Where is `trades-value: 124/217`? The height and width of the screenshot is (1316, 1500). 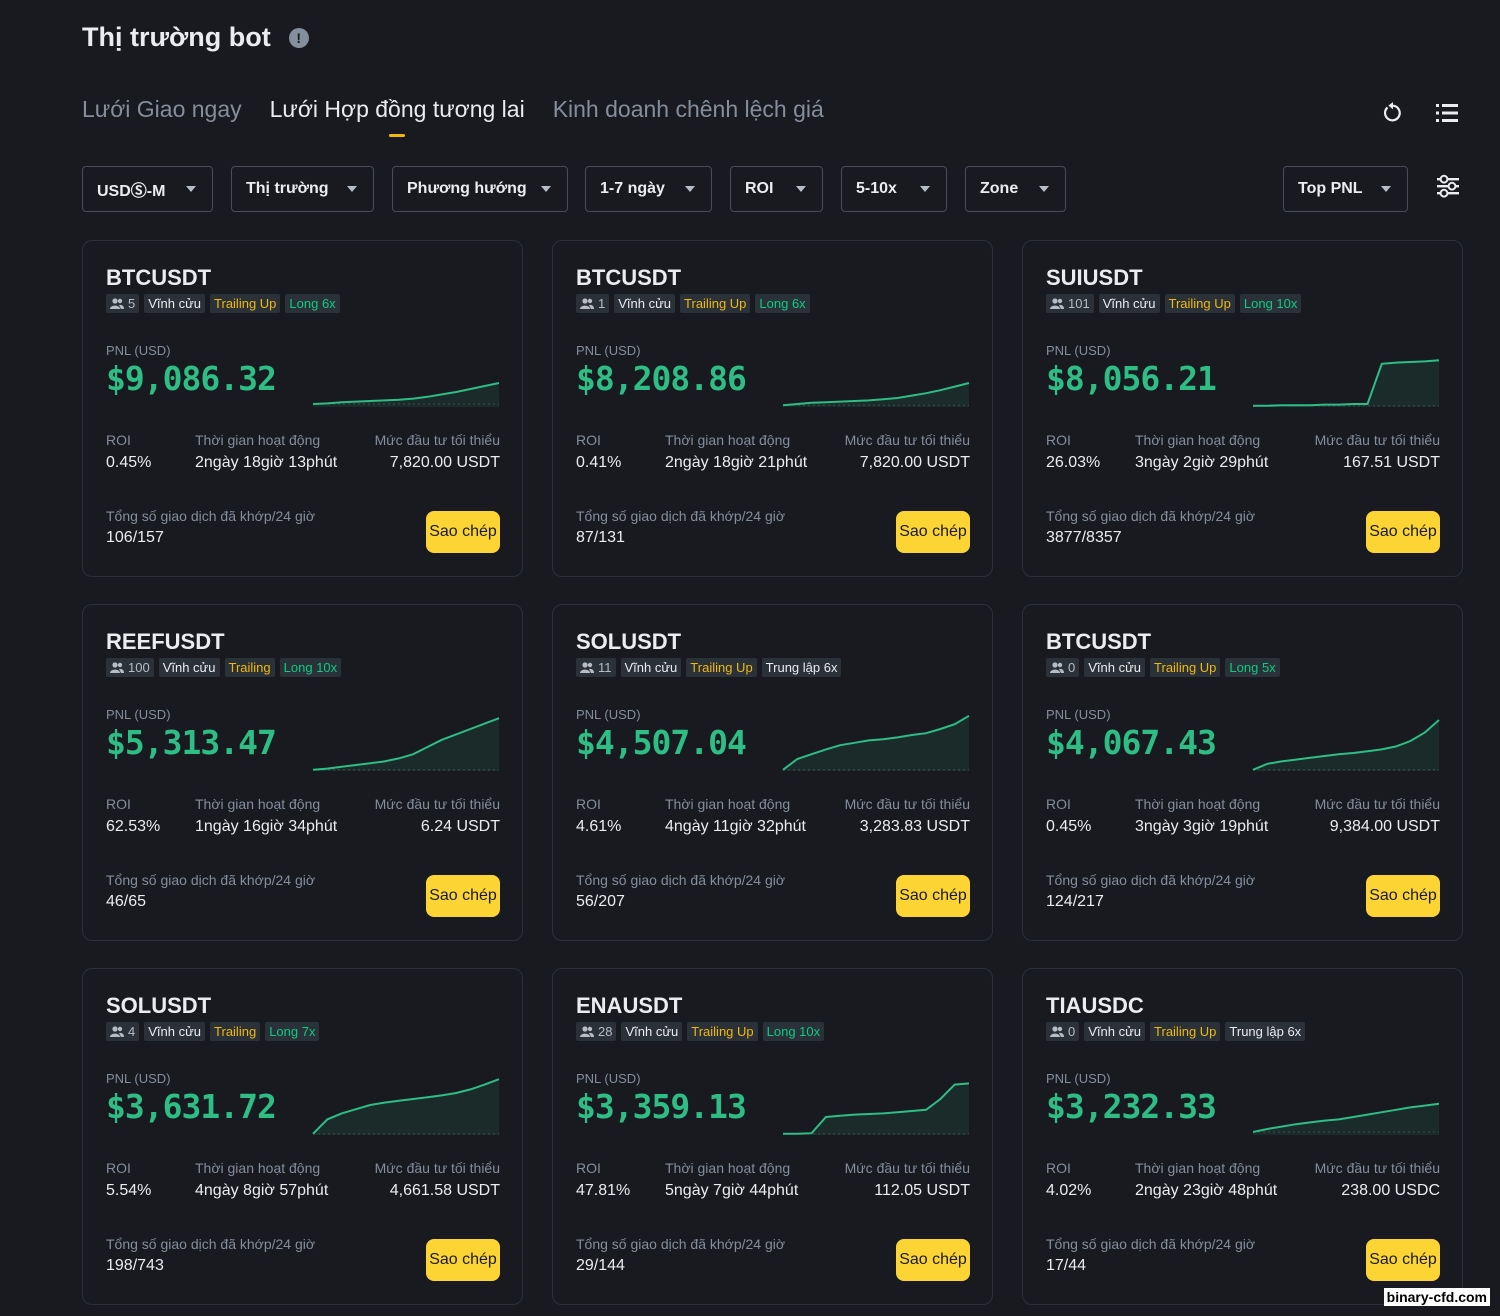
trades-value: 124/217 is located at coordinates (1075, 901).